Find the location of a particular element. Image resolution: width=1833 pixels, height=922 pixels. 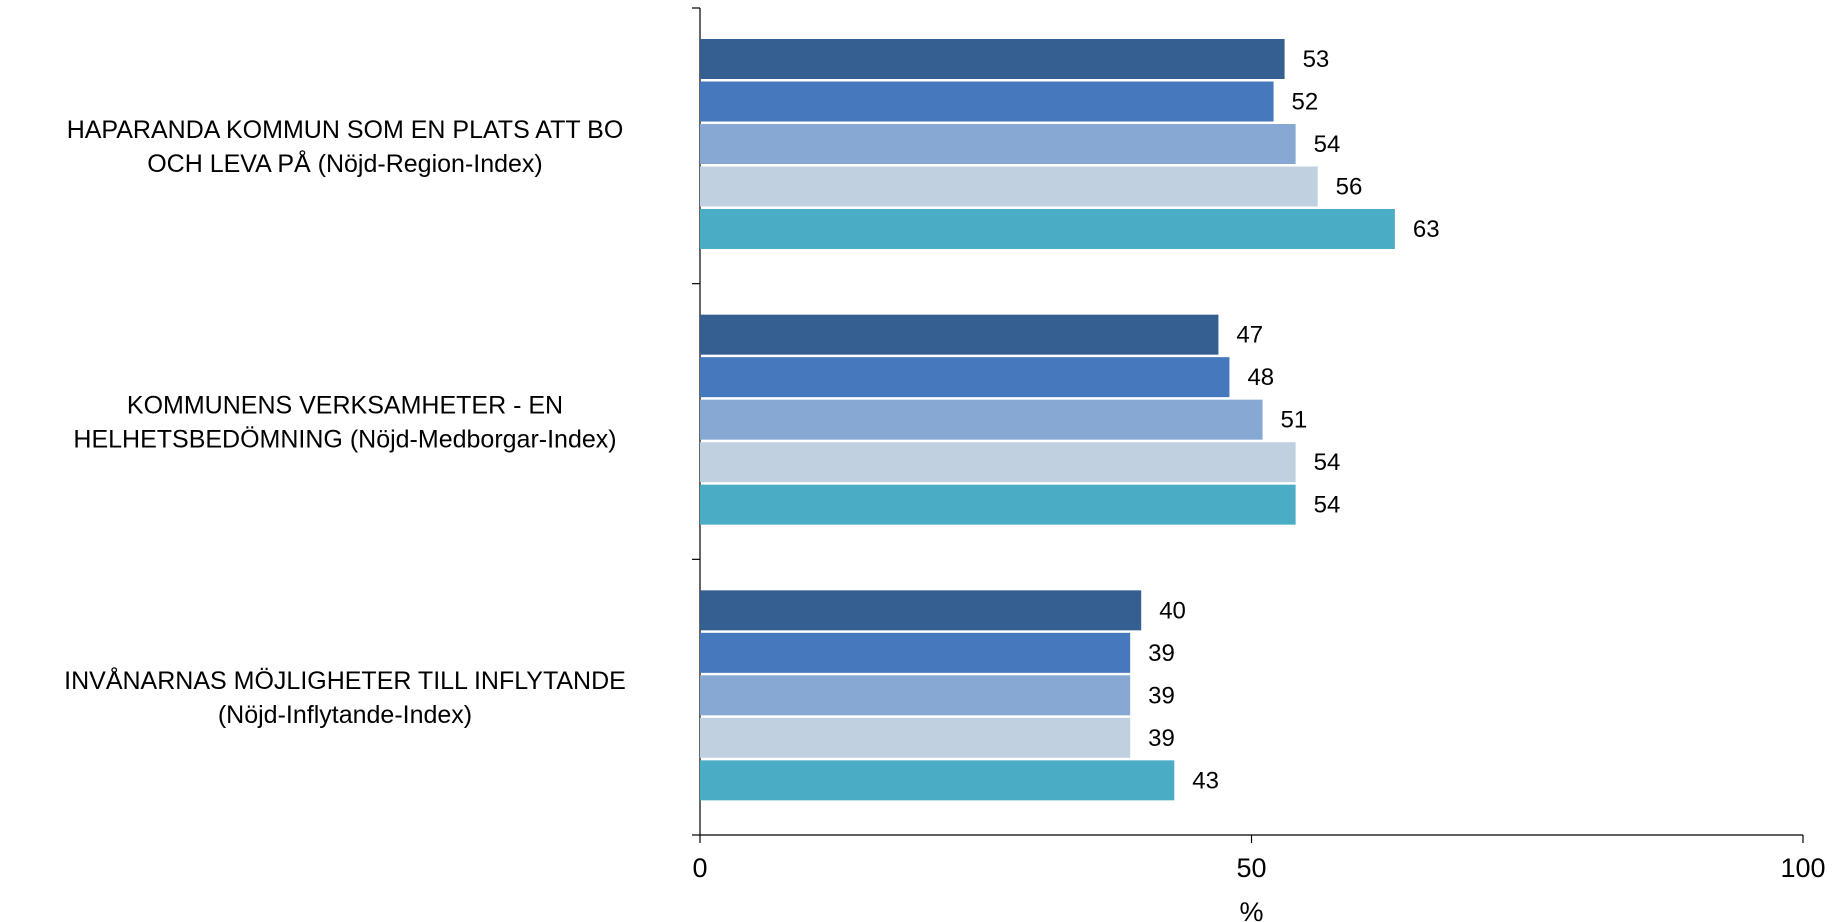

data-label: 56 is located at coordinates (1349, 187).